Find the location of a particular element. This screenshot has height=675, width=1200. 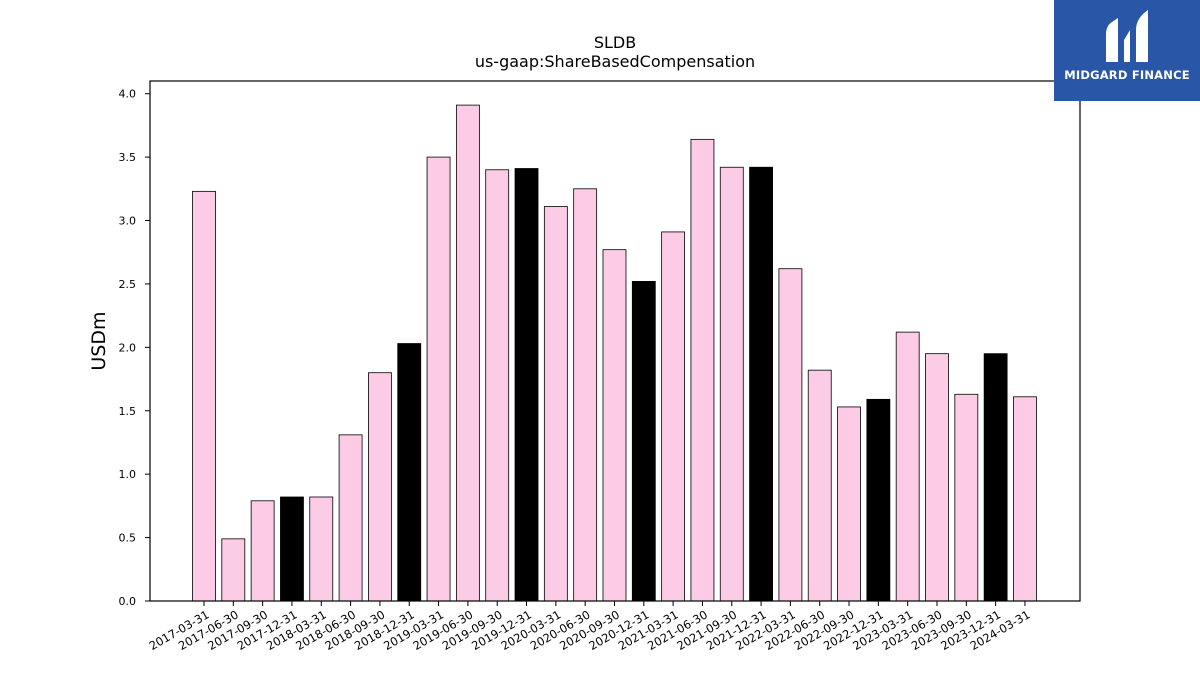

y-axis: 0.0 0.5 1.0 1.5 2.0 2.5 3.0 3.5 4.0 is located at coordinates (134, 348).